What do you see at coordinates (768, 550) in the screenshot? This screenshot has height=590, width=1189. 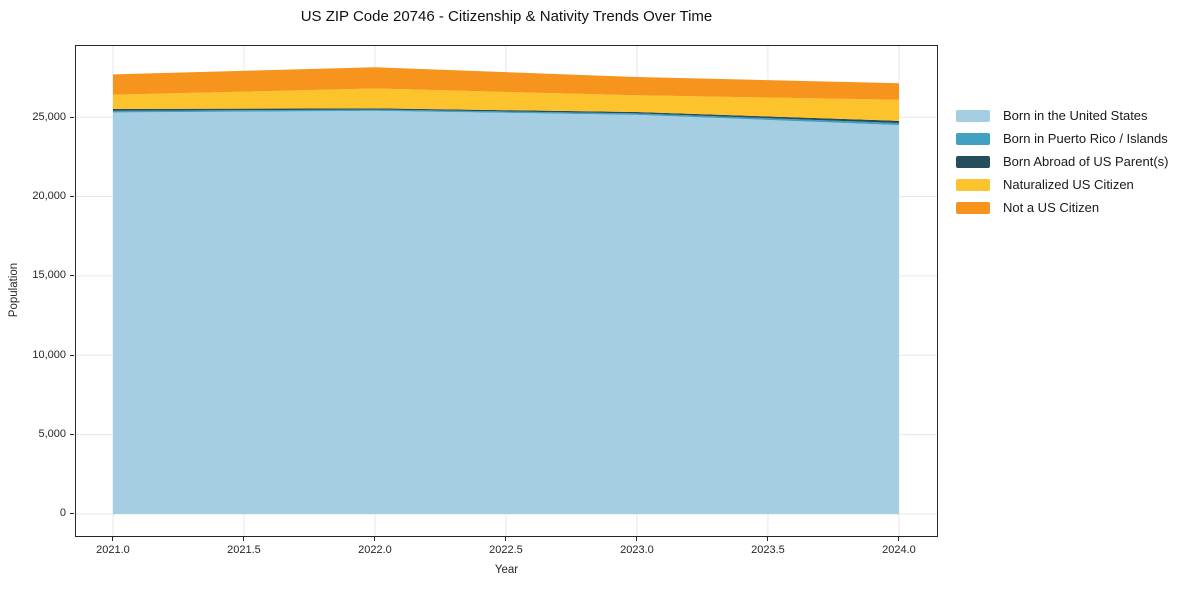 I see `x-tick-label: 2023.5` at bounding box center [768, 550].